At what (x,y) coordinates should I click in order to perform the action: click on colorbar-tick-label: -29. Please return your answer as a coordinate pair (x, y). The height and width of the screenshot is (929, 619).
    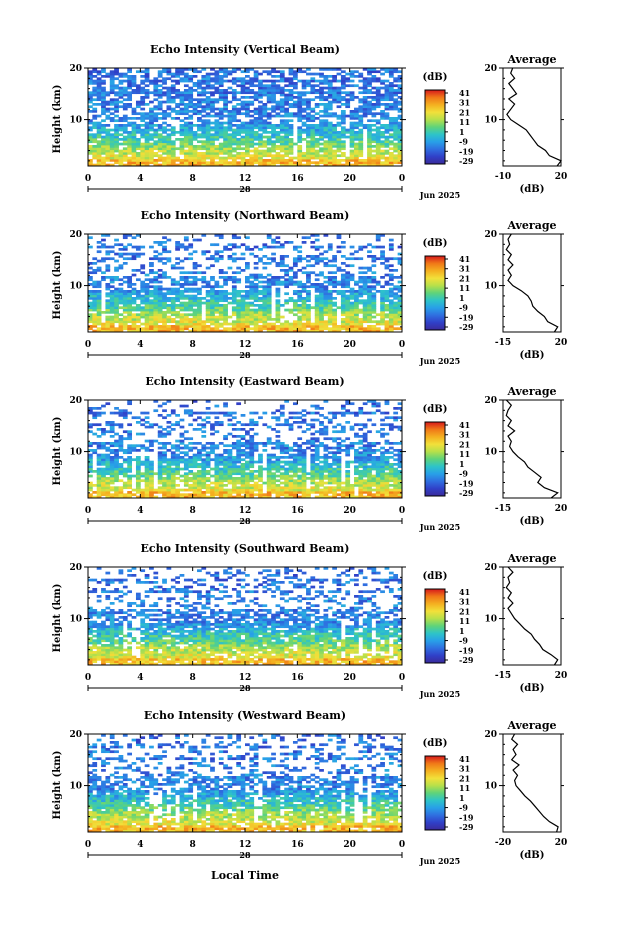
    Looking at the image, I should click on (466, 161).